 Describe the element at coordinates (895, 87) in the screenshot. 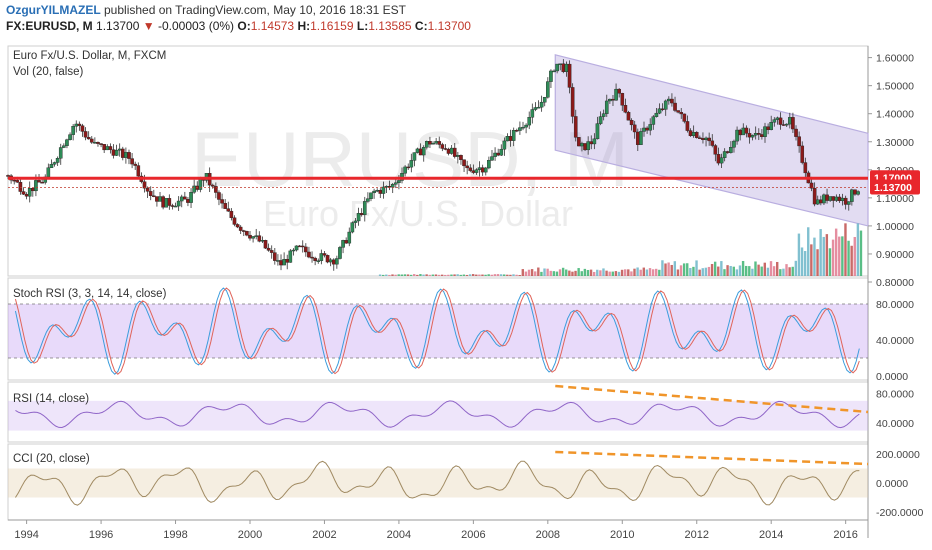

I see `price-tick-label: 1.50000` at that location.